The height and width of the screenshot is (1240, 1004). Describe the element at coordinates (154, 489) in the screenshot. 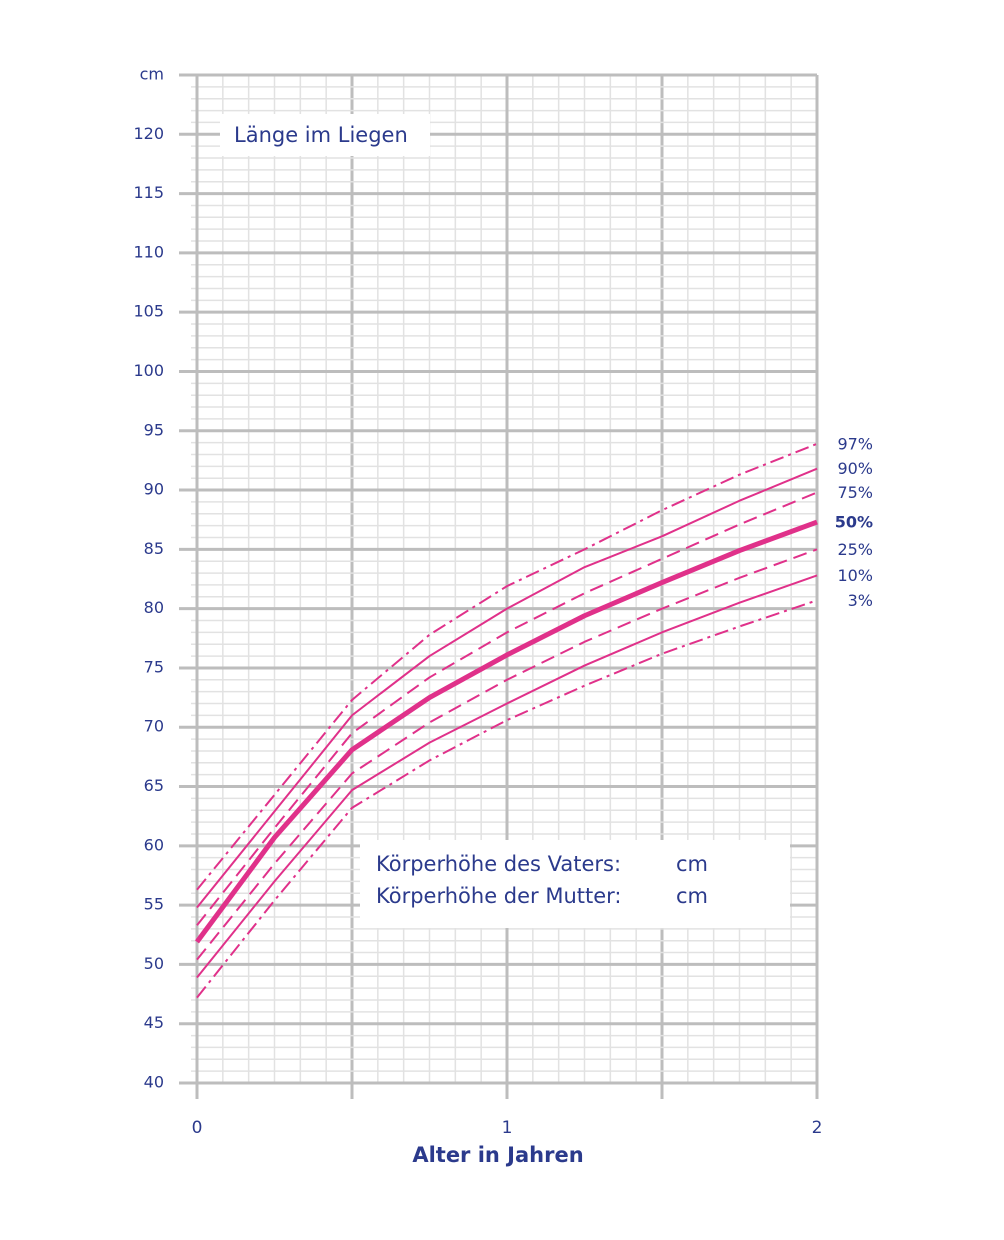

I see `y-tick-label: 90` at that location.